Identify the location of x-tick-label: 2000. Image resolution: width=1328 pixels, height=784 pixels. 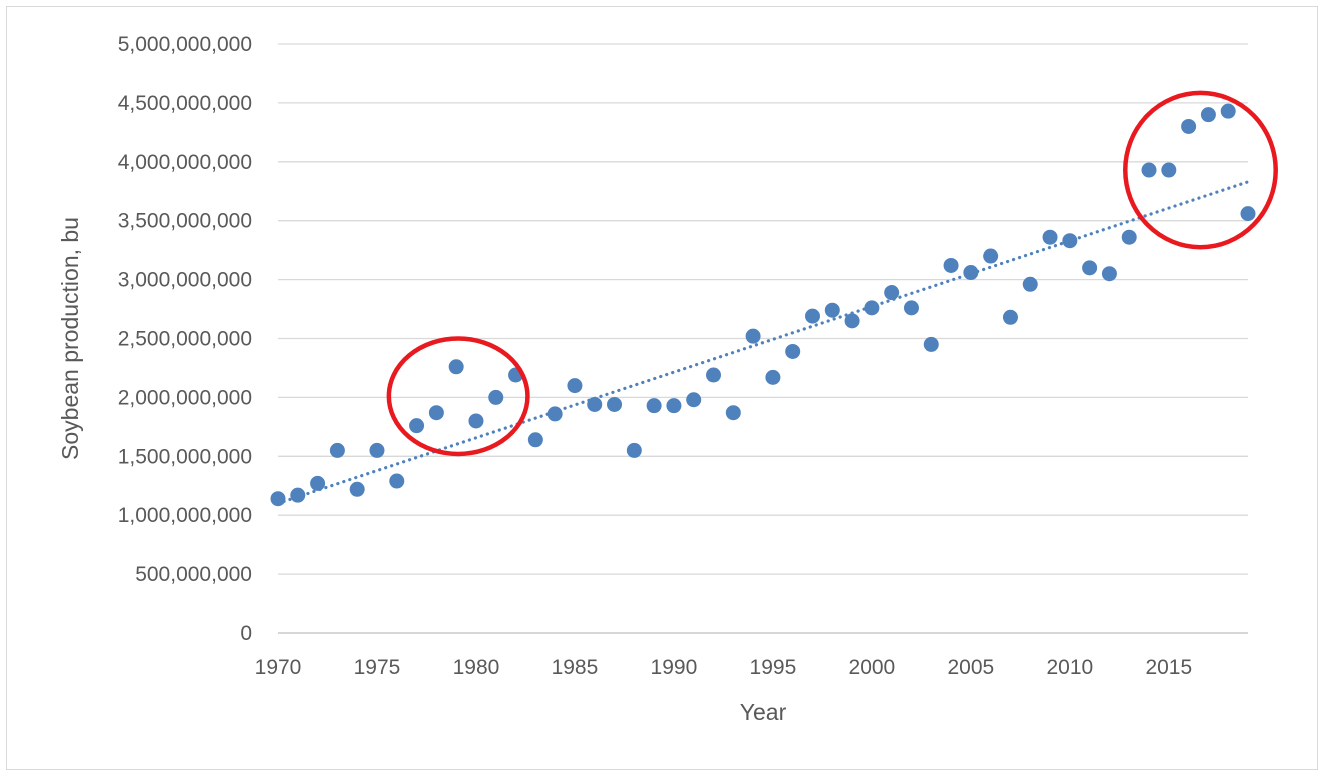
(872, 667).